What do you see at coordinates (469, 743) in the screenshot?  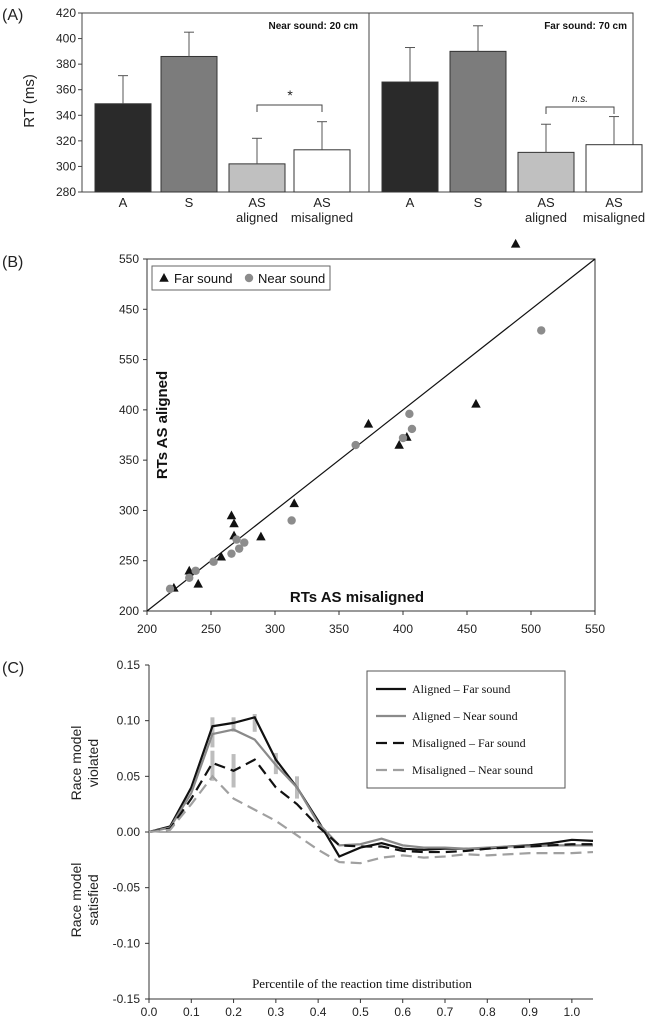 I see `legend-label: Misaligned – Far sound` at bounding box center [469, 743].